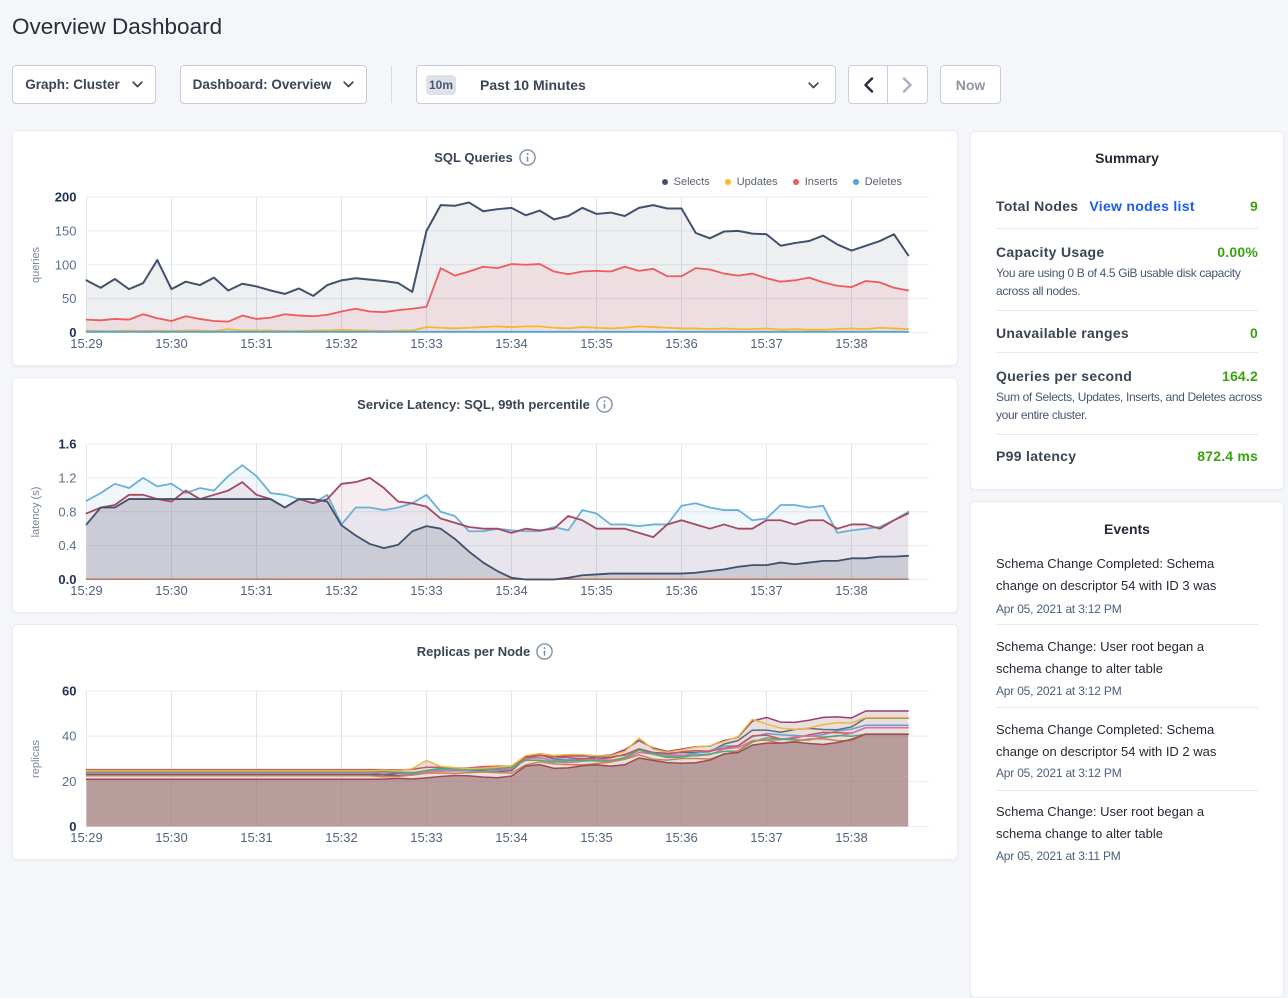  What do you see at coordinates (36, 512) in the screenshot?
I see `svg-text: latency (s)` at bounding box center [36, 512].